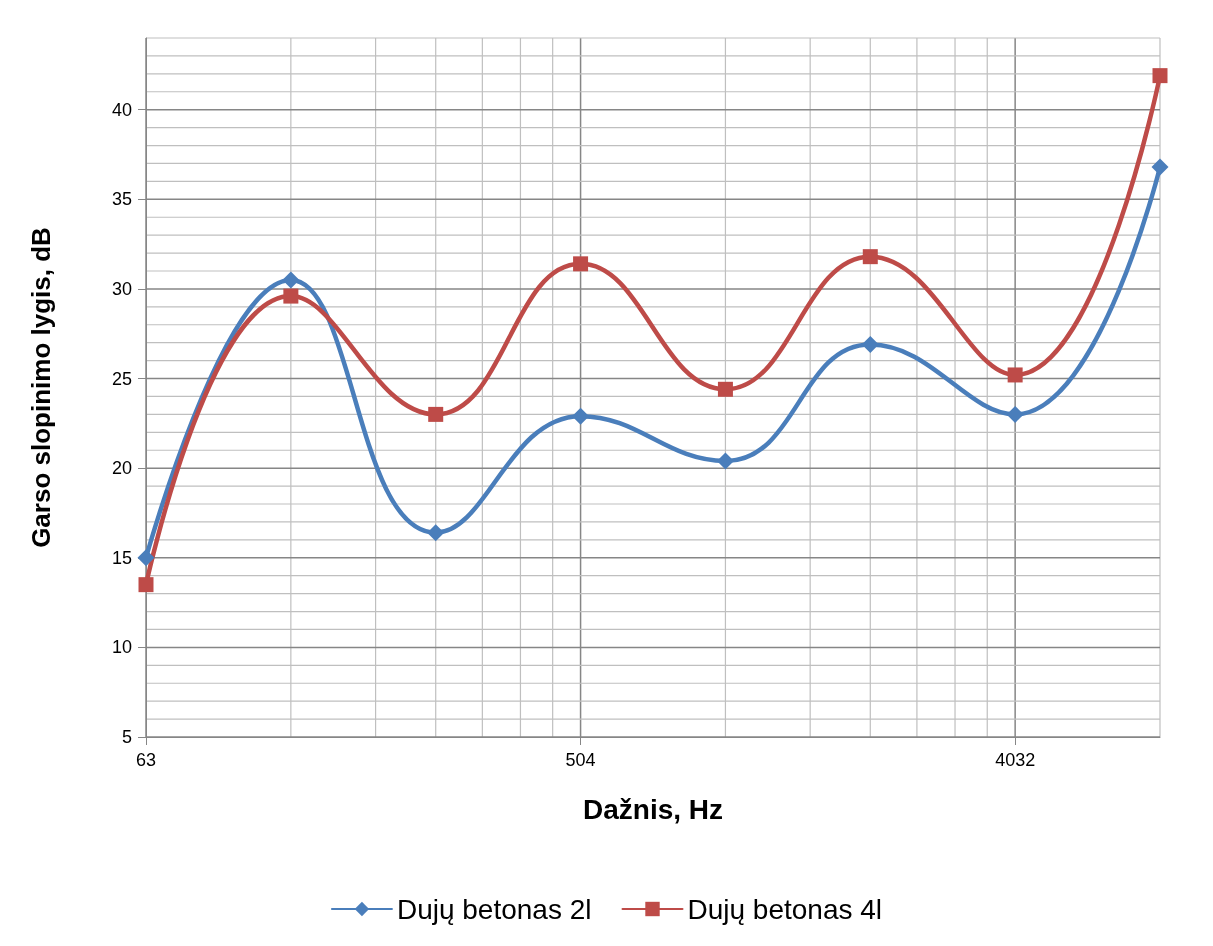 This screenshot has width=1213, height=946. What do you see at coordinates (121, 647) in the screenshot?
I see `y-tick-label: 10` at bounding box center [121, 647].